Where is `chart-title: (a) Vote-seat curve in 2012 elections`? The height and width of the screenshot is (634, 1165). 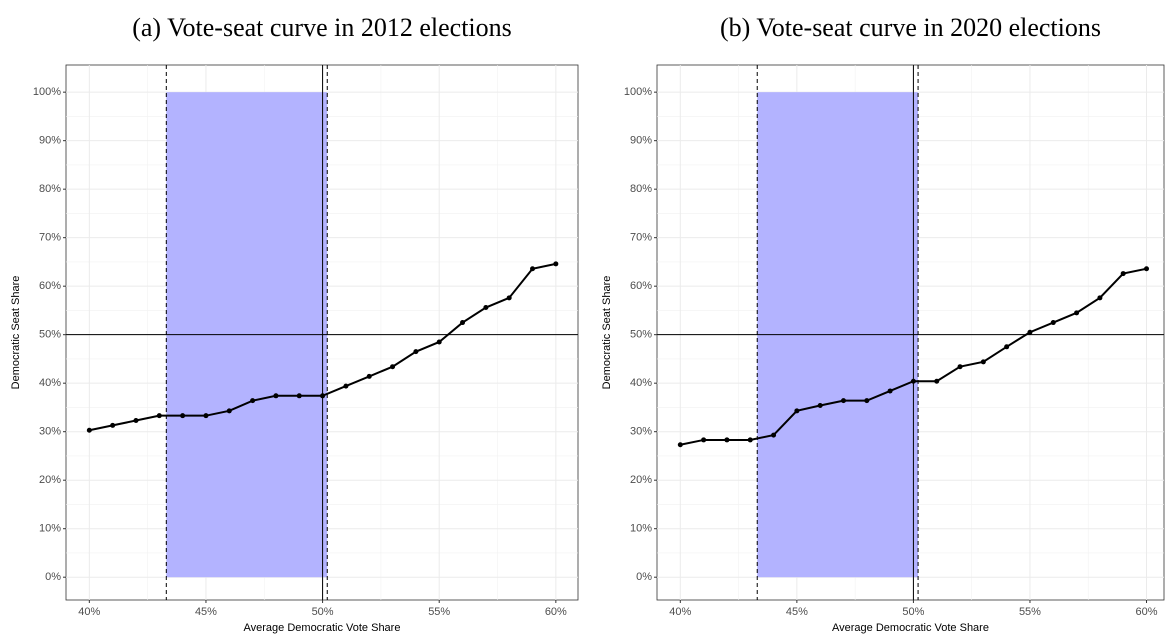 chart-title: (a) Vote-seat curve in 2012 elections is located at coordinates (322, 27).